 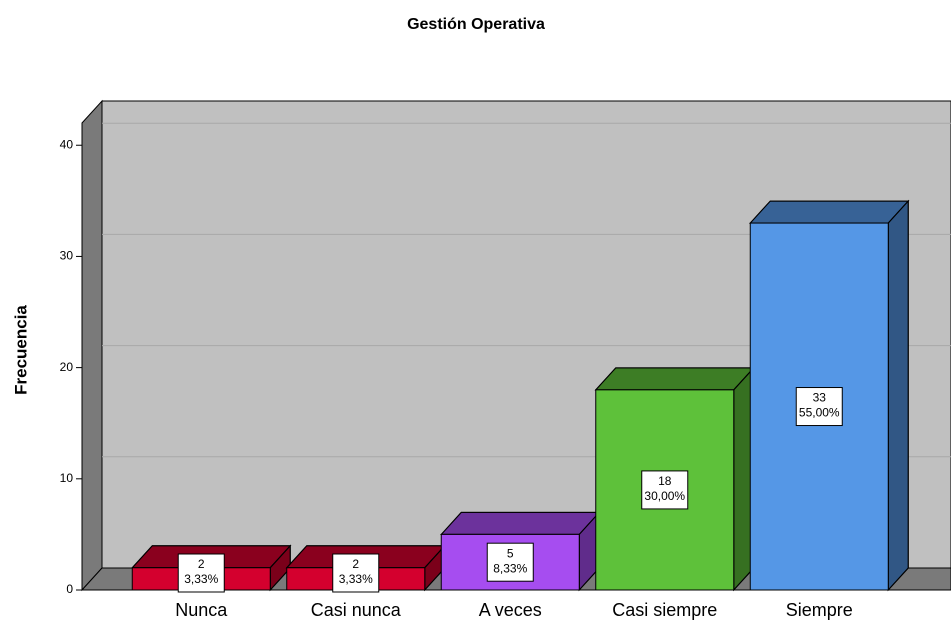 What do you see at coordinates (664, 610) in the screenshot?
I see `x-tick-label: Casi siempre` at bounding box center [664, 610].